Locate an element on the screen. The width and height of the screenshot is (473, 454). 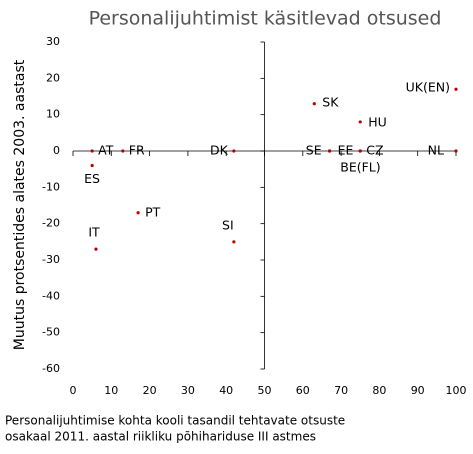
point-label: AT is located at coordinates (106, 150).